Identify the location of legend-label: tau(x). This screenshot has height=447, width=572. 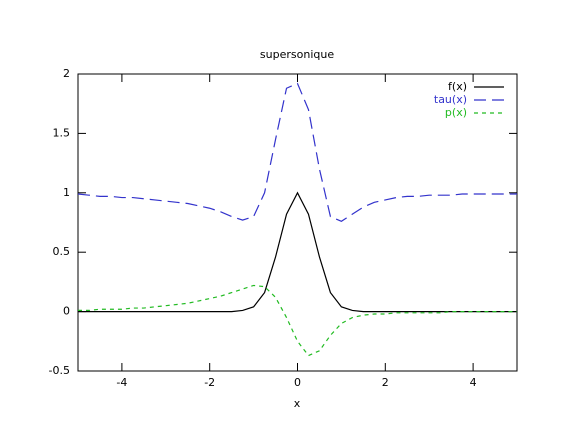
(450, 99).